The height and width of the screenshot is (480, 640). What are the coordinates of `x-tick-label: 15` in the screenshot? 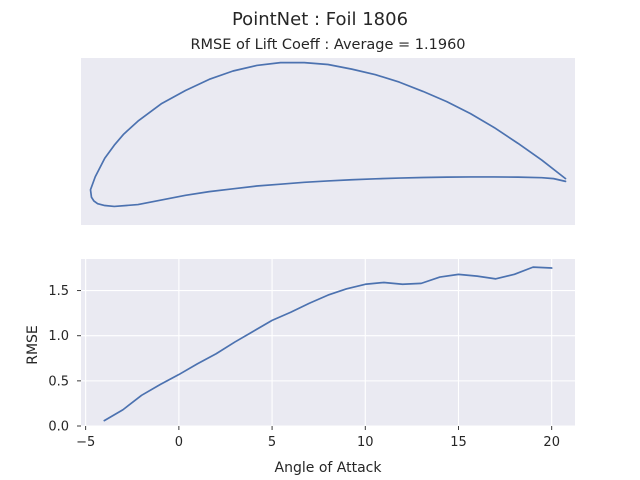 It's located at (458, 442).